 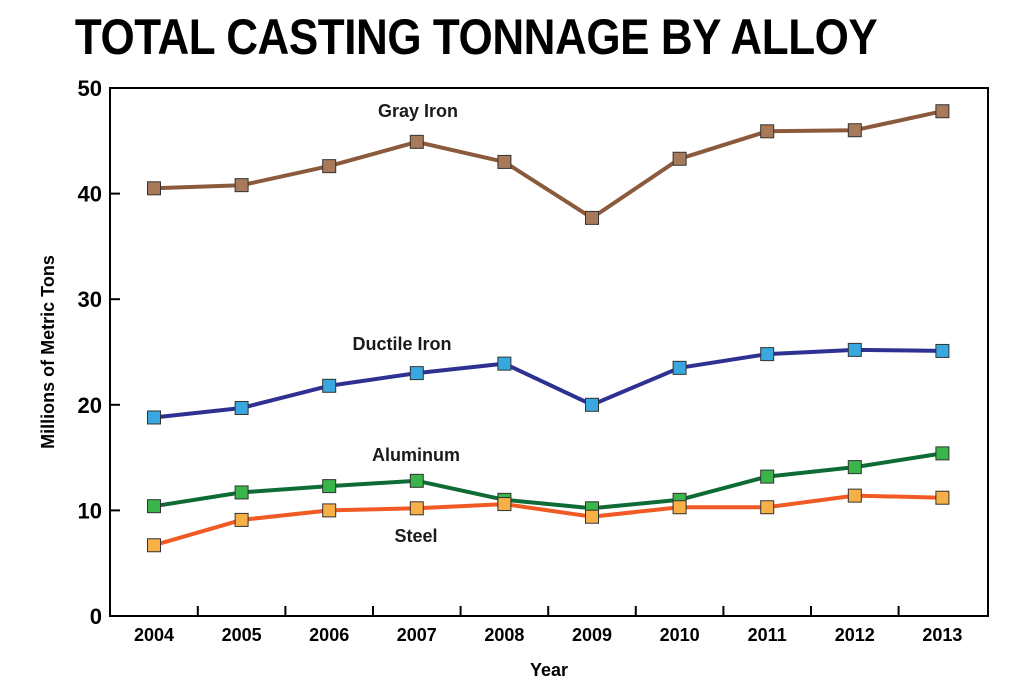 I want to click on x-tick-label: 2013, so click(x=942, y=635).